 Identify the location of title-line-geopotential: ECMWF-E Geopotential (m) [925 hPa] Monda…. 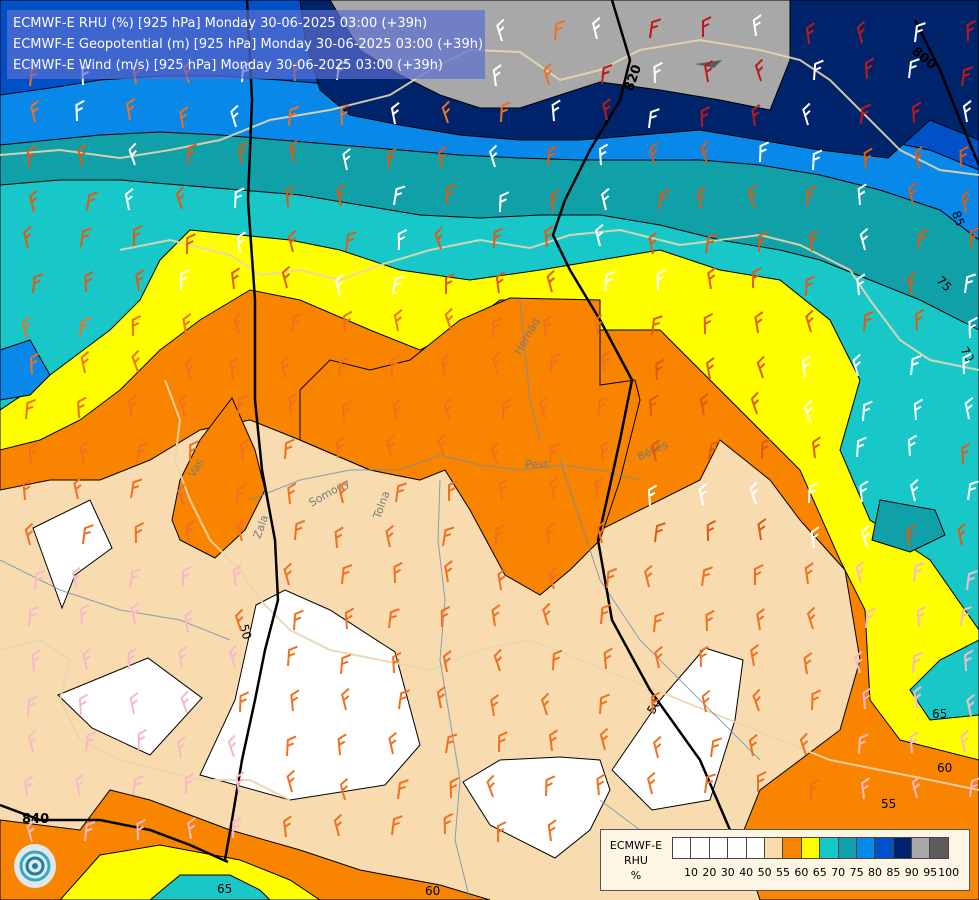
(248, 44).